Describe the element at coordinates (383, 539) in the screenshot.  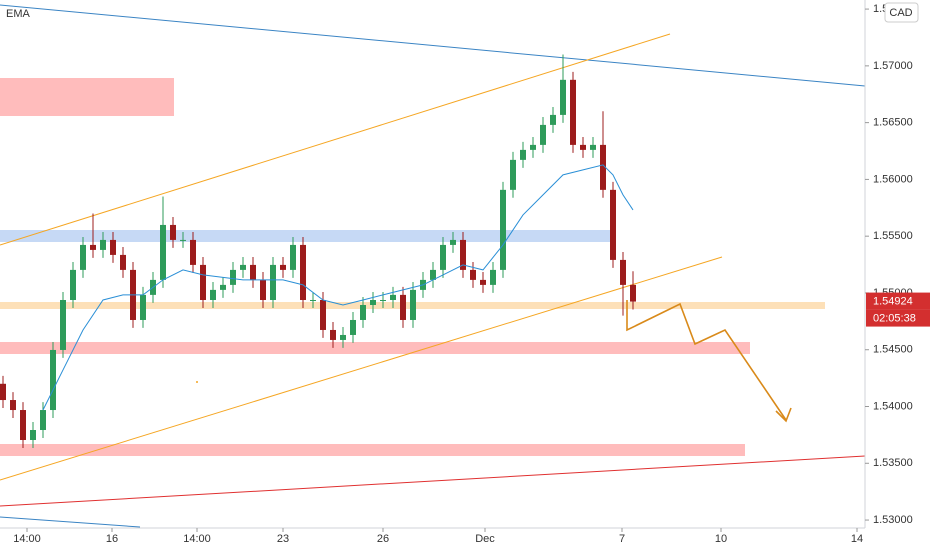
I see `x-tick-label: 26` at that location.